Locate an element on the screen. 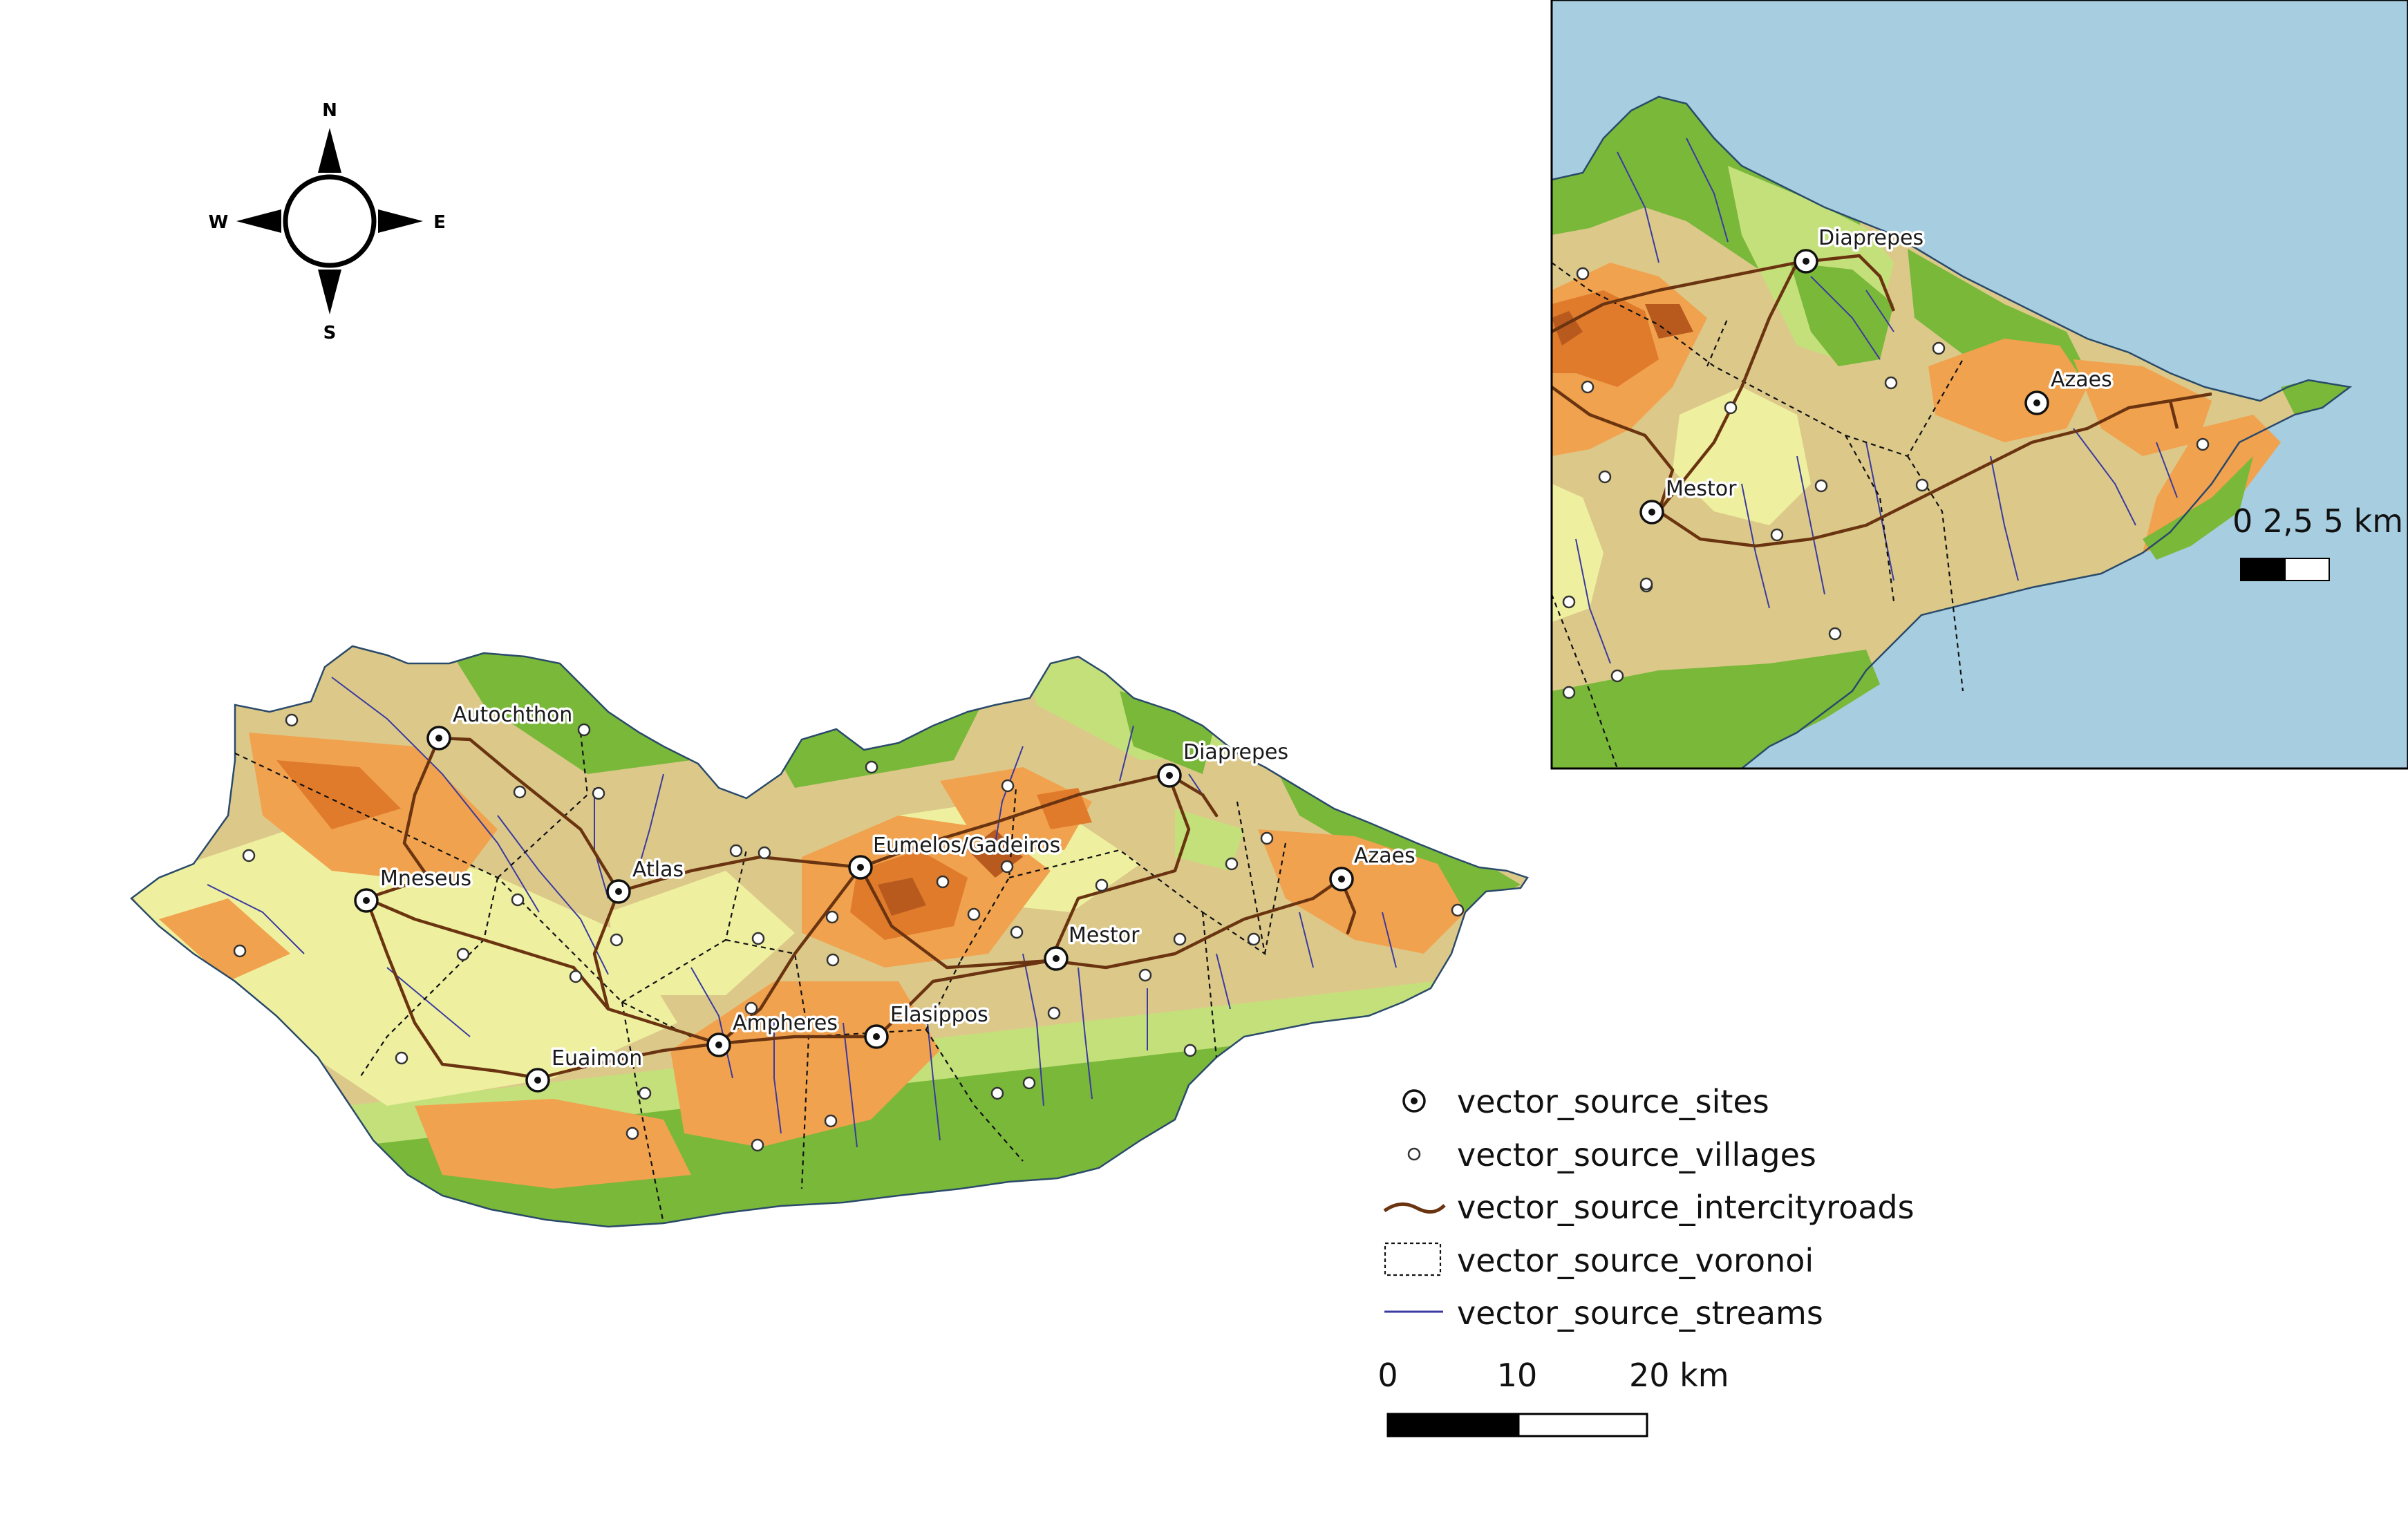 This screenshot has width=2408, height=1528. site-diaprepes: Diaprepes is located at coordinates (1224, 763).